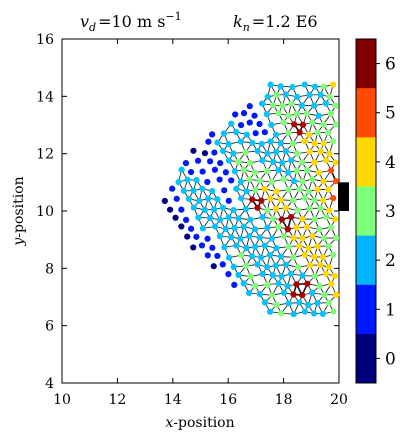 This screenshot has height=444, width=407. I want to click on colorbar-tick-label: 1, so click(390, 310).